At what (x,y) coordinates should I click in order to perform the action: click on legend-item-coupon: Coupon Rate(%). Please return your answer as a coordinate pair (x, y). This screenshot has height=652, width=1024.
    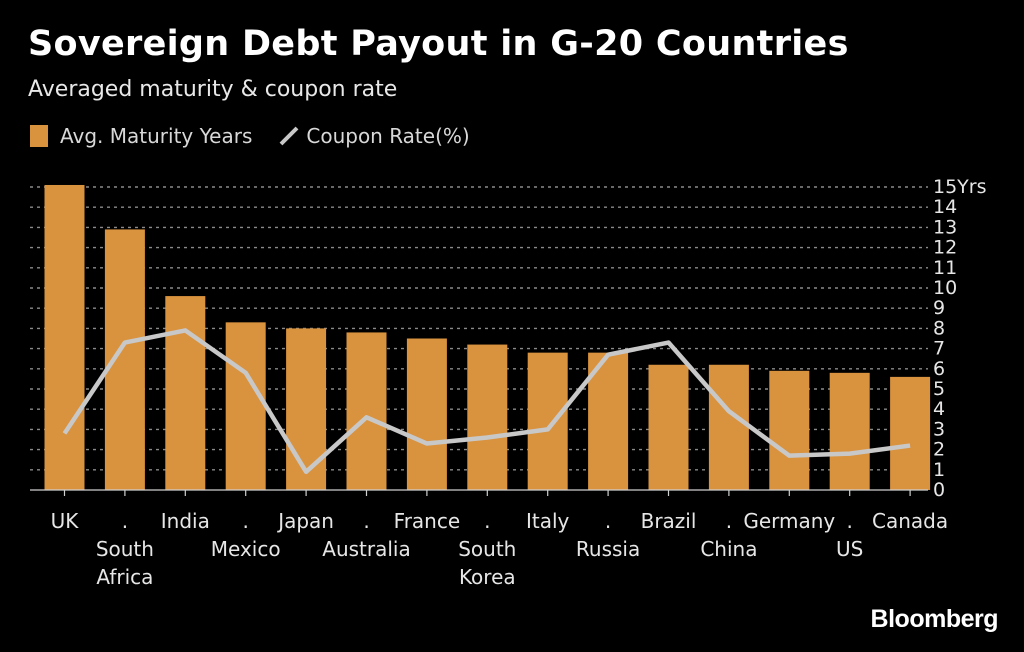
    Looking at the image, I should click on (374, 136).